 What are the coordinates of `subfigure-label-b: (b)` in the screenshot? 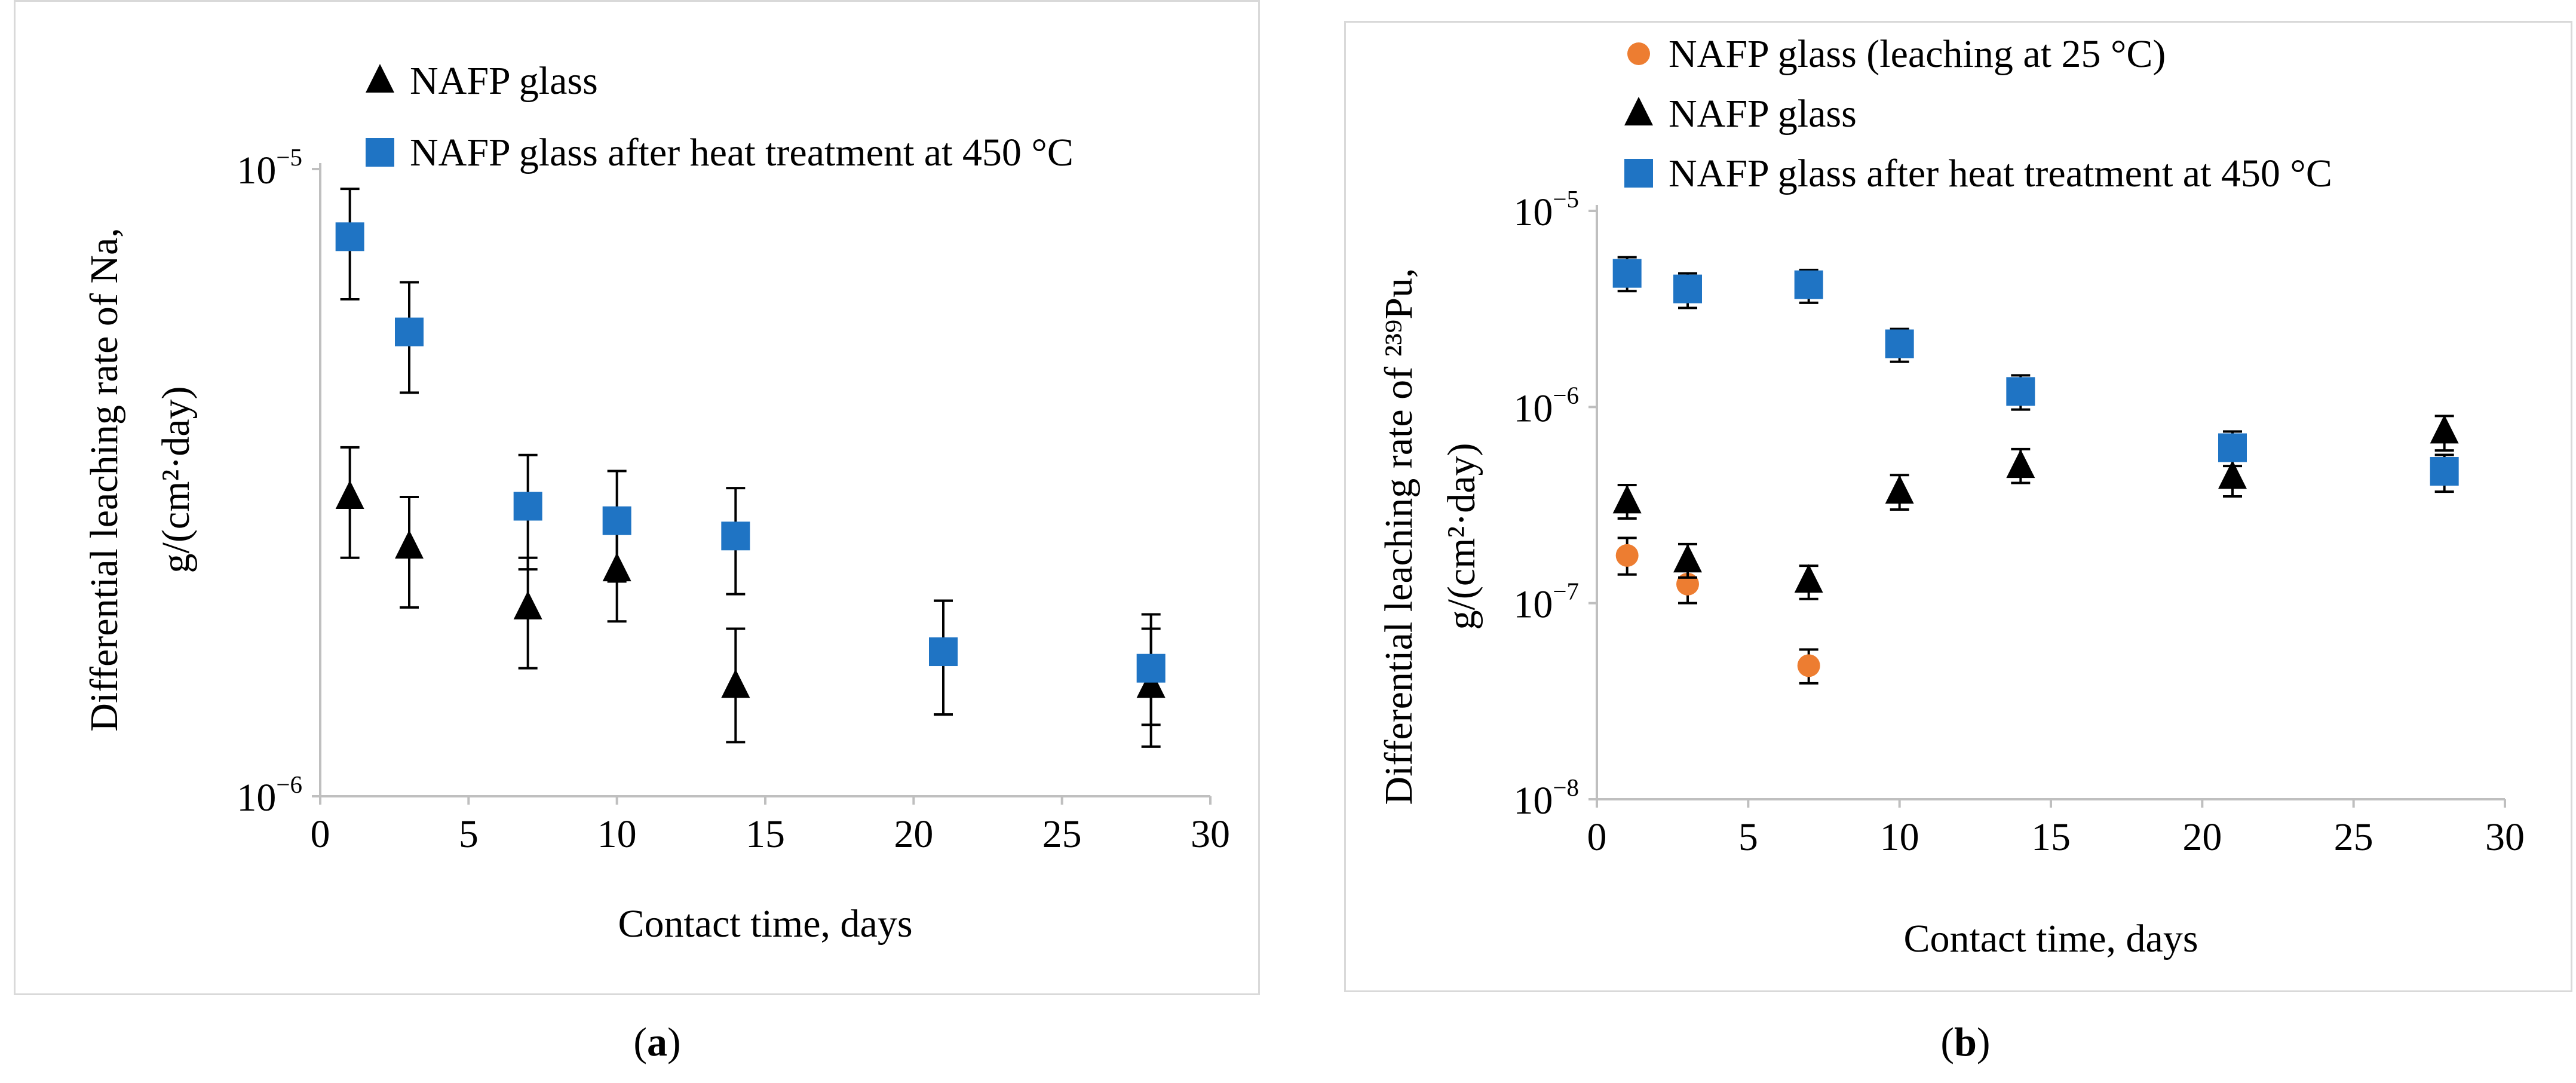 It's located at (1965, 1041).